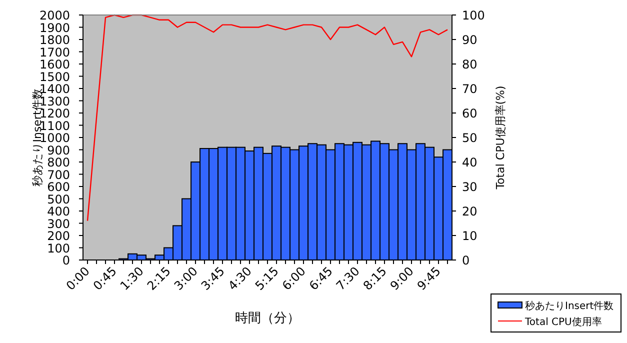 The height and width of the screenshot is (343, 627). I want to click on y2-axis-title: Total CPU使用率(%), so click(500, 138).